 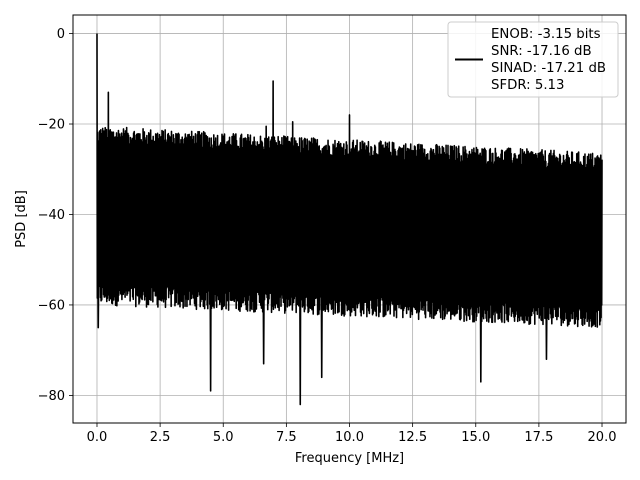 What do you see at coordinates (546, 34) in the screenshot?
I see `legend-line-enob: ENOB: -3.15 bits` at bounding box center [546, 34].